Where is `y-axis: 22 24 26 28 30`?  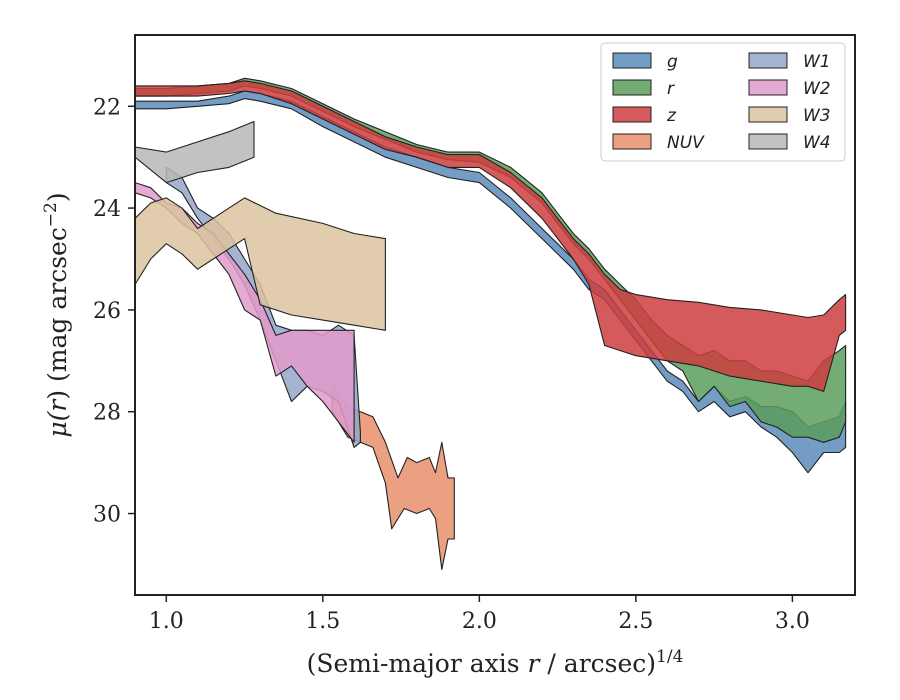 y-axis: 22 24 26 28 30 is located at coordinates (114, 311).